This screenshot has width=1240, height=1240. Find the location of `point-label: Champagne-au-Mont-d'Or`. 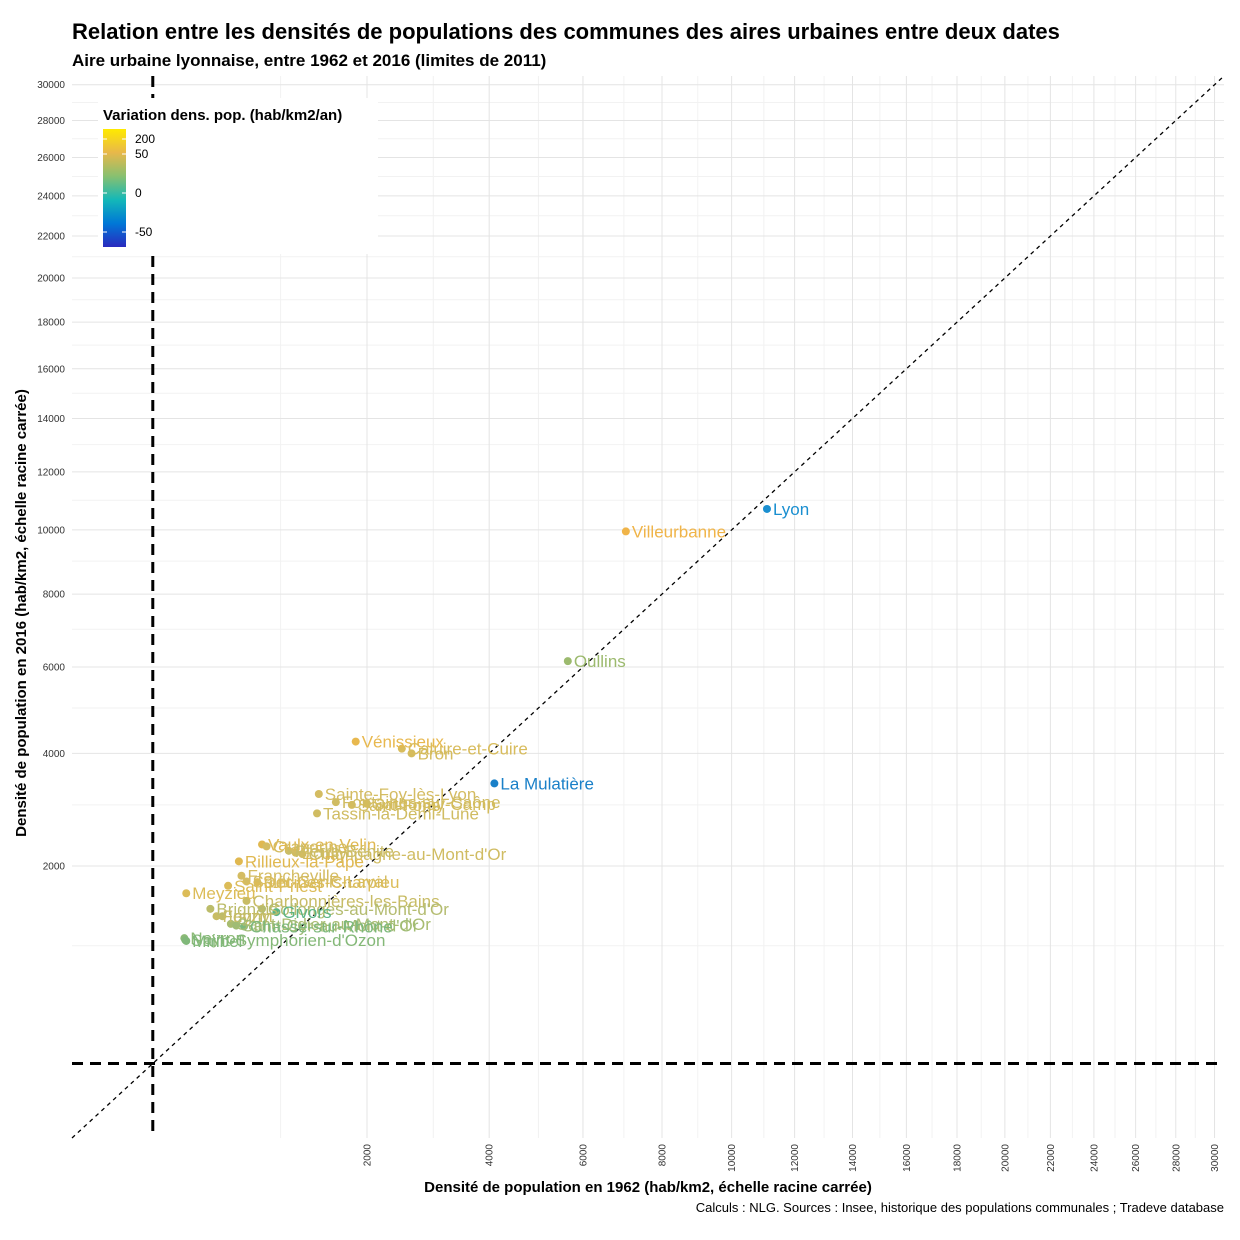

point-label: Champagne-au-Mont-d'Or is located at coordinates (407, 854).